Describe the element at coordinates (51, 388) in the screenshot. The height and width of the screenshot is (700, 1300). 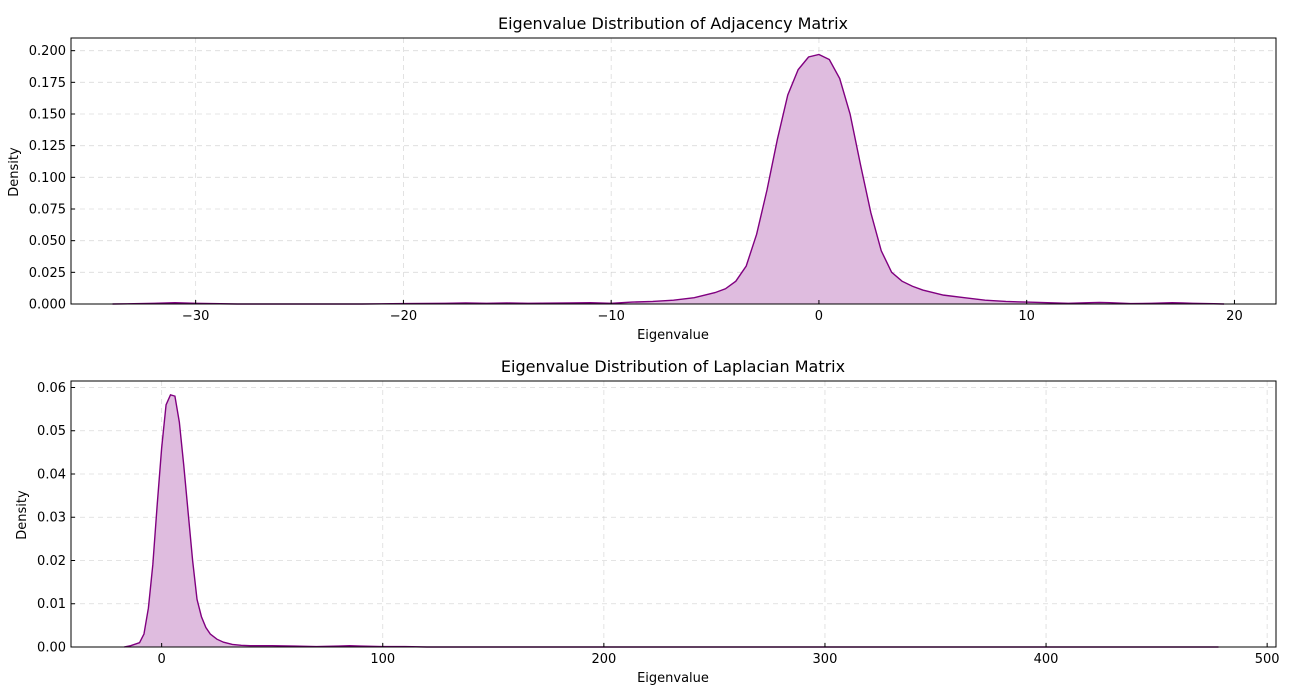
I see `y-tick-label: 0.06` at that location.